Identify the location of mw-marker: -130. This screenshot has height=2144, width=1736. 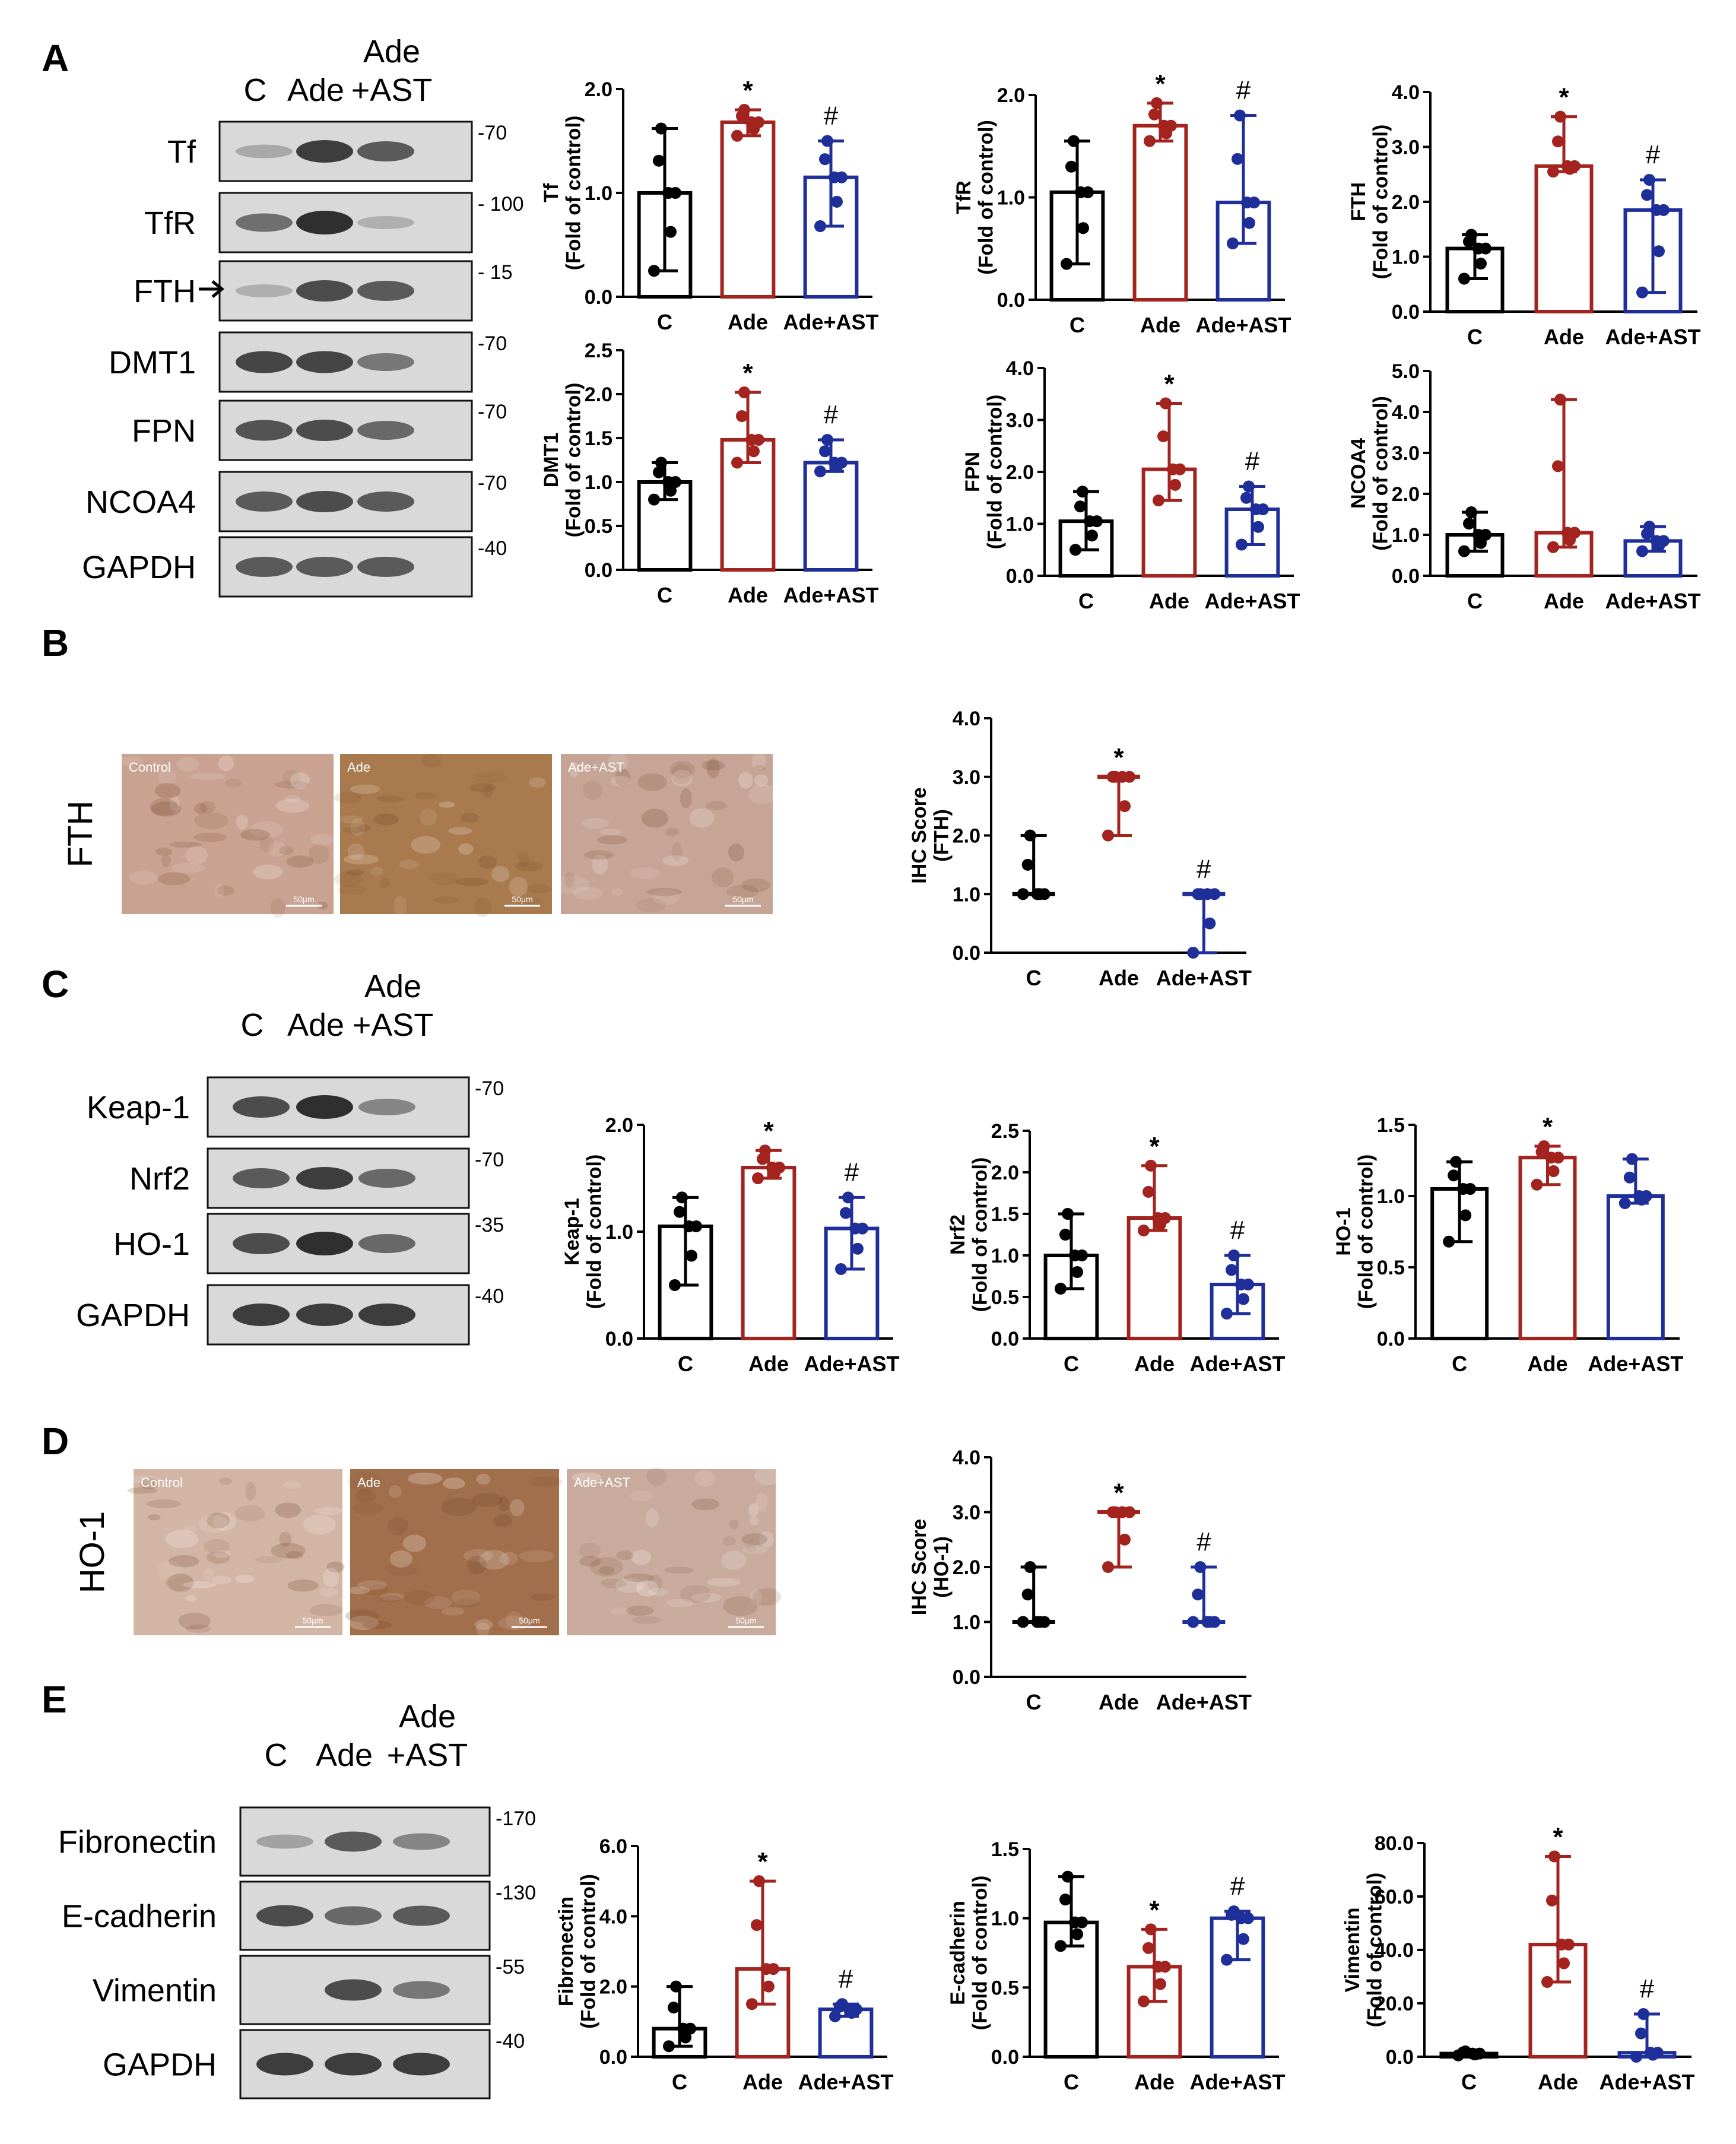
(516, 1893).